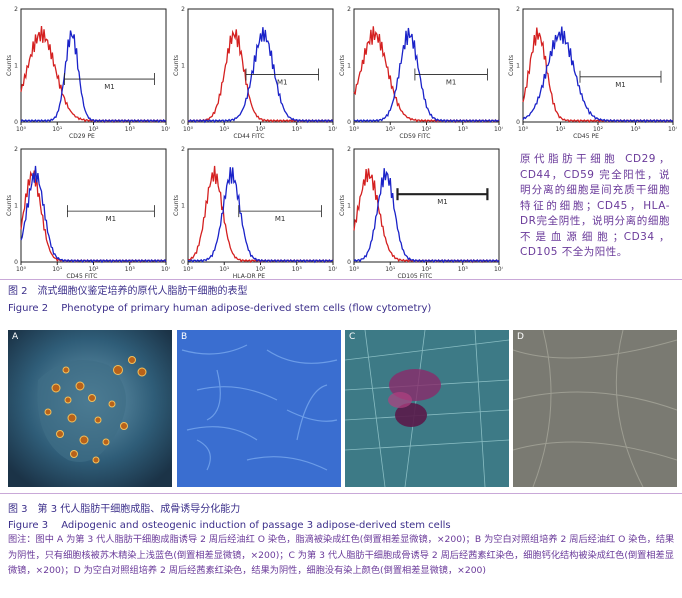 The image size is (682, 598). Describe the element at coordinates (248, 136) in the screenshot. I see `x-axis-label: CD44 FITC` at that location.